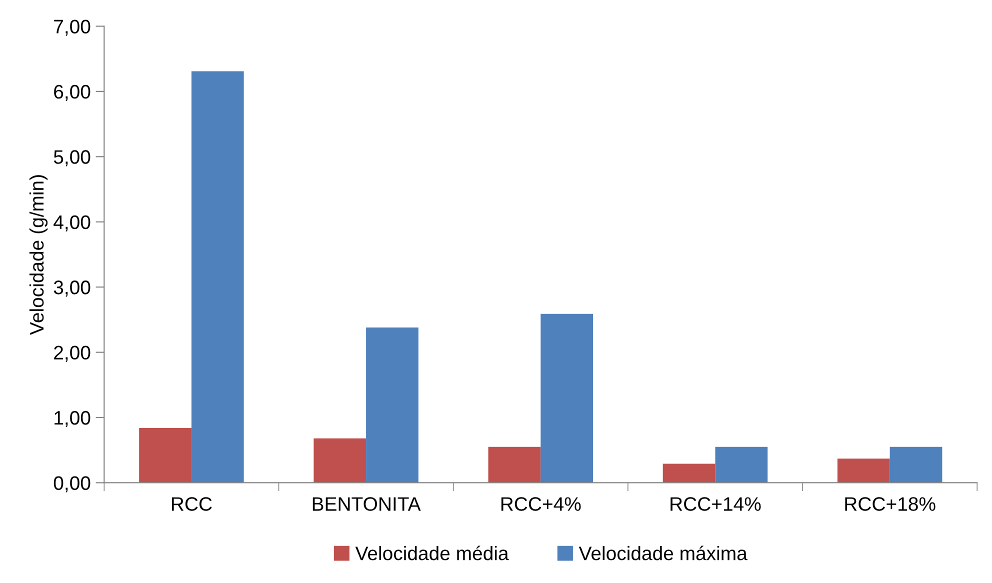  I want to click on x-tick-label: RCC, so click(192, 504).